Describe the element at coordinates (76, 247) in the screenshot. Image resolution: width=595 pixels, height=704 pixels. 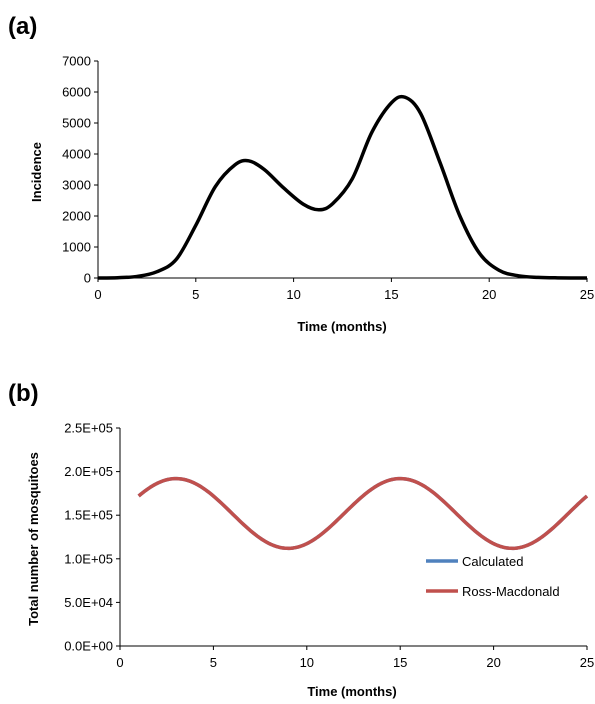
I see `panel-a-y-tick-label: 1000` at that location.